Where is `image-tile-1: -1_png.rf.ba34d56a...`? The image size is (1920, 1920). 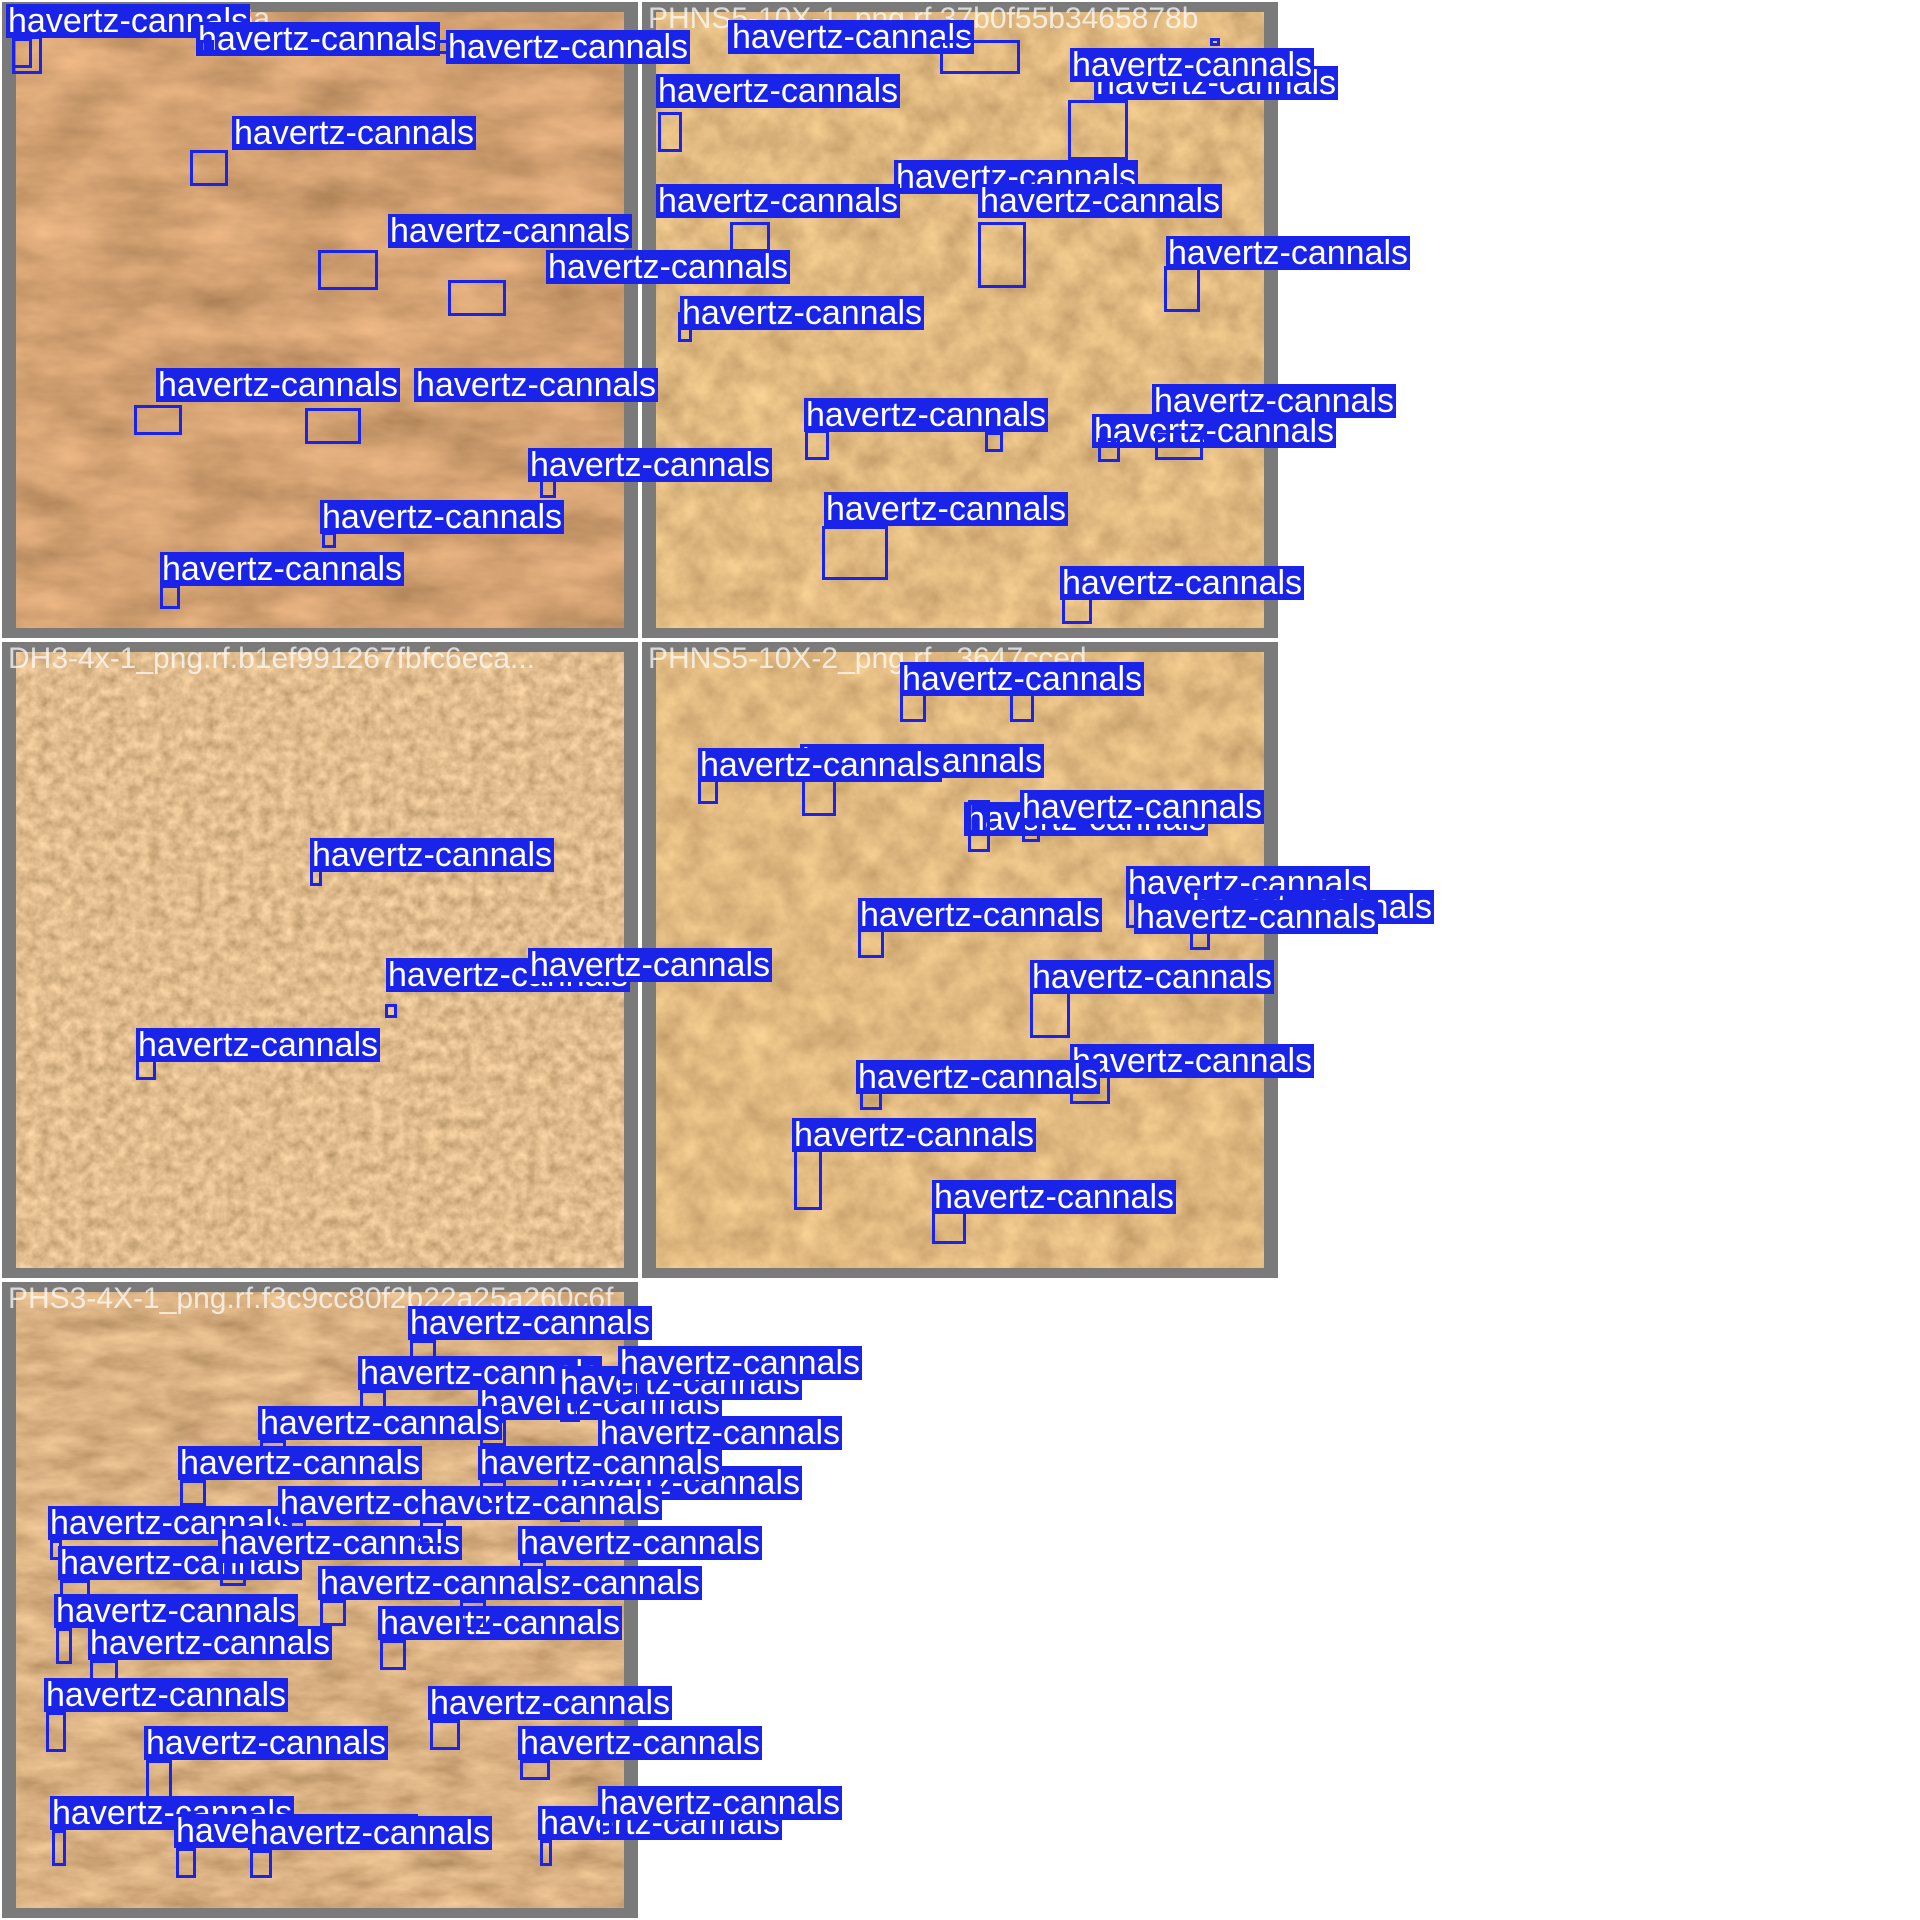 image-tile-1: -1_png.rf.ba34d56a... is located at coordinates (320, 320).